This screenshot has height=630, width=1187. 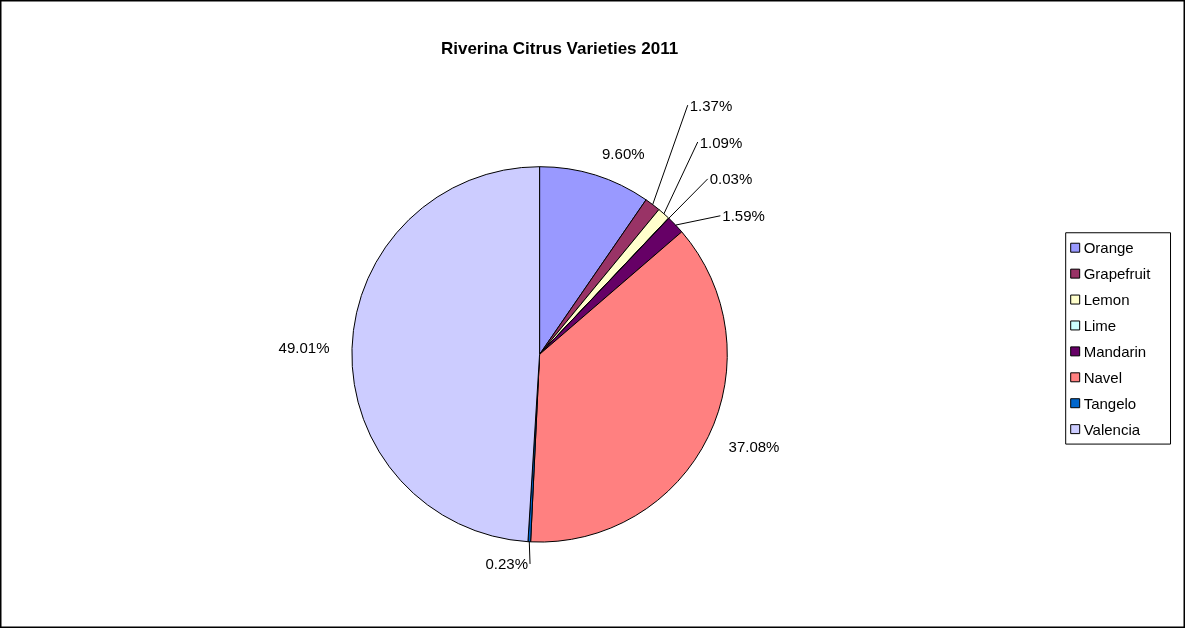 What do you see at coordinates (1117, 274) in the screenshot?
I see `legend-label: Grapefruit` at bounding box center [1117, 274].